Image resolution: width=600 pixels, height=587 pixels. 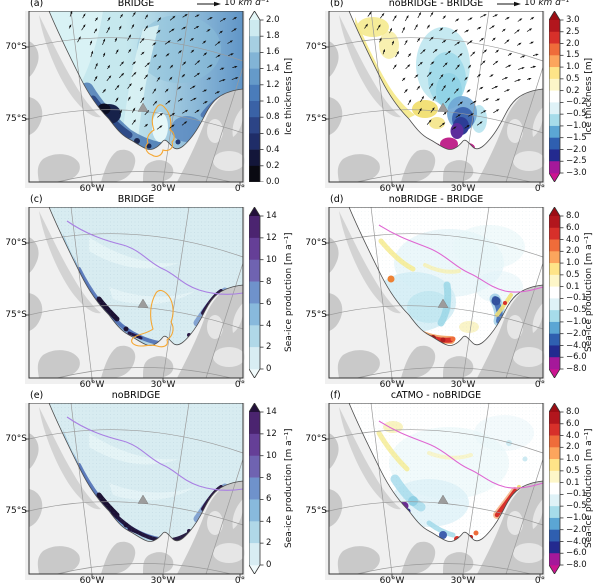 What do you see at coordinates (337, 4) in the screenshot?
I see `panel-letter-b: (b)` at bounding box center [337, 4].